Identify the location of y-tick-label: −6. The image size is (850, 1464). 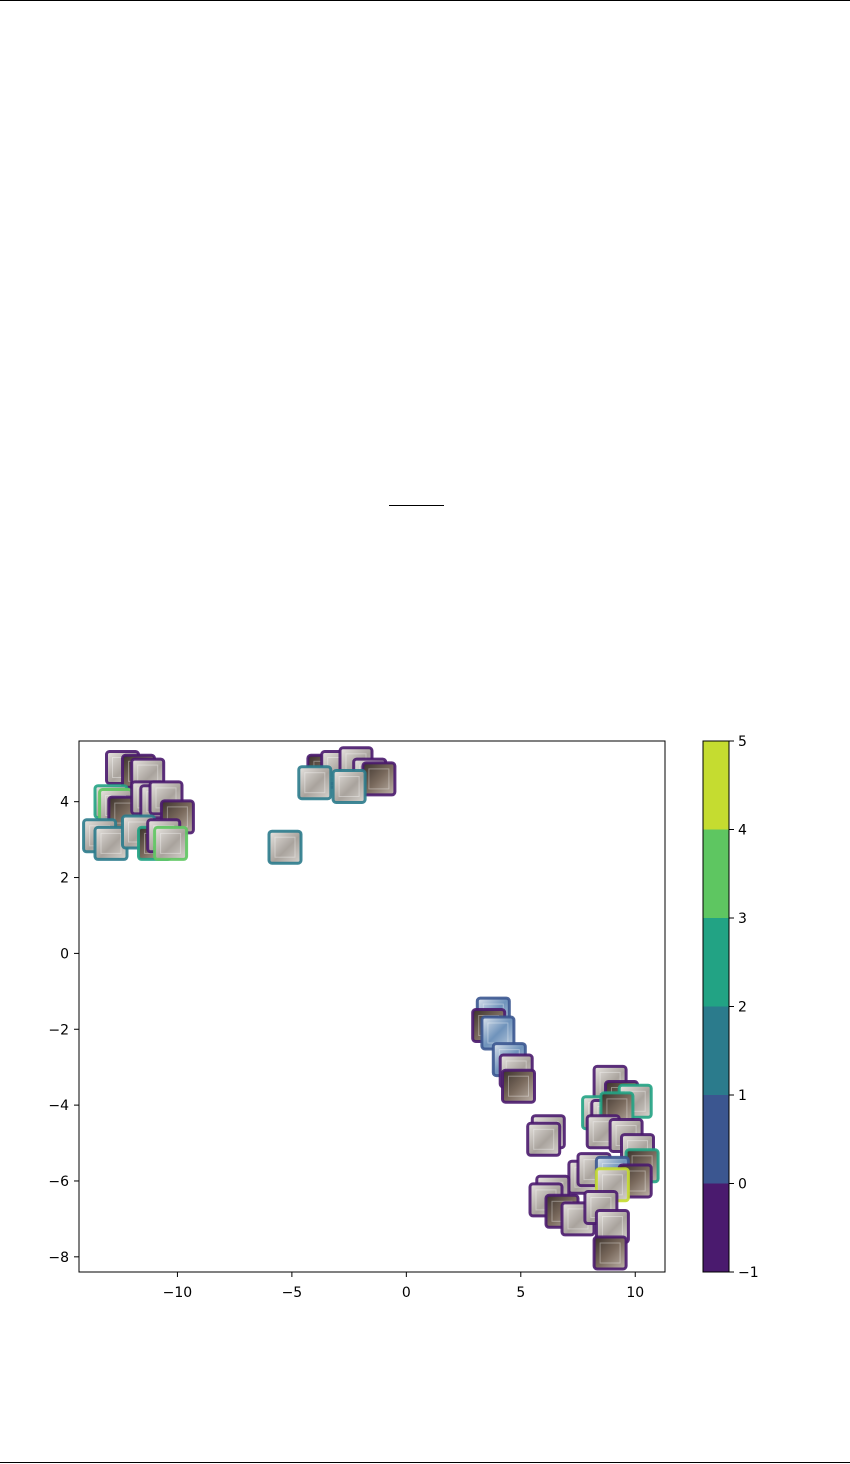
(58, 1182).